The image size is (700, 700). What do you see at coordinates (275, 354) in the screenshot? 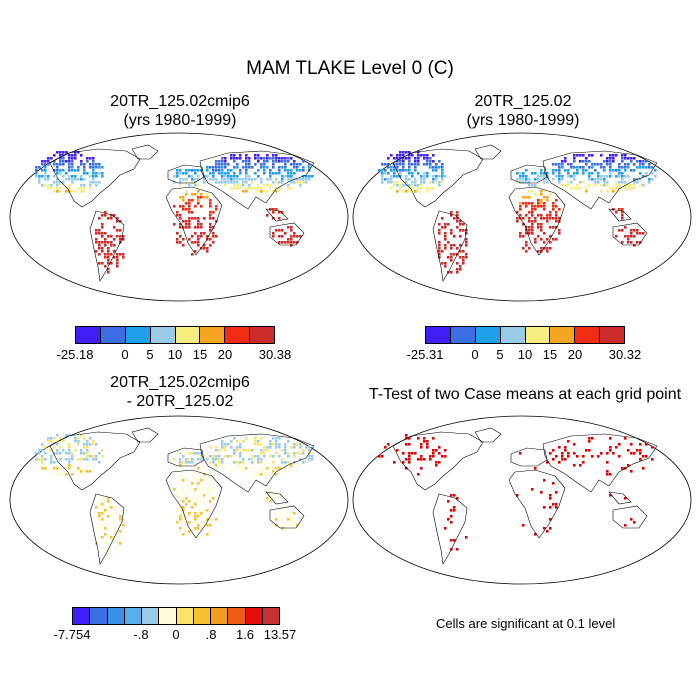
I see `colorbar-label-max: 30.38` at bounding box center [275, 354].